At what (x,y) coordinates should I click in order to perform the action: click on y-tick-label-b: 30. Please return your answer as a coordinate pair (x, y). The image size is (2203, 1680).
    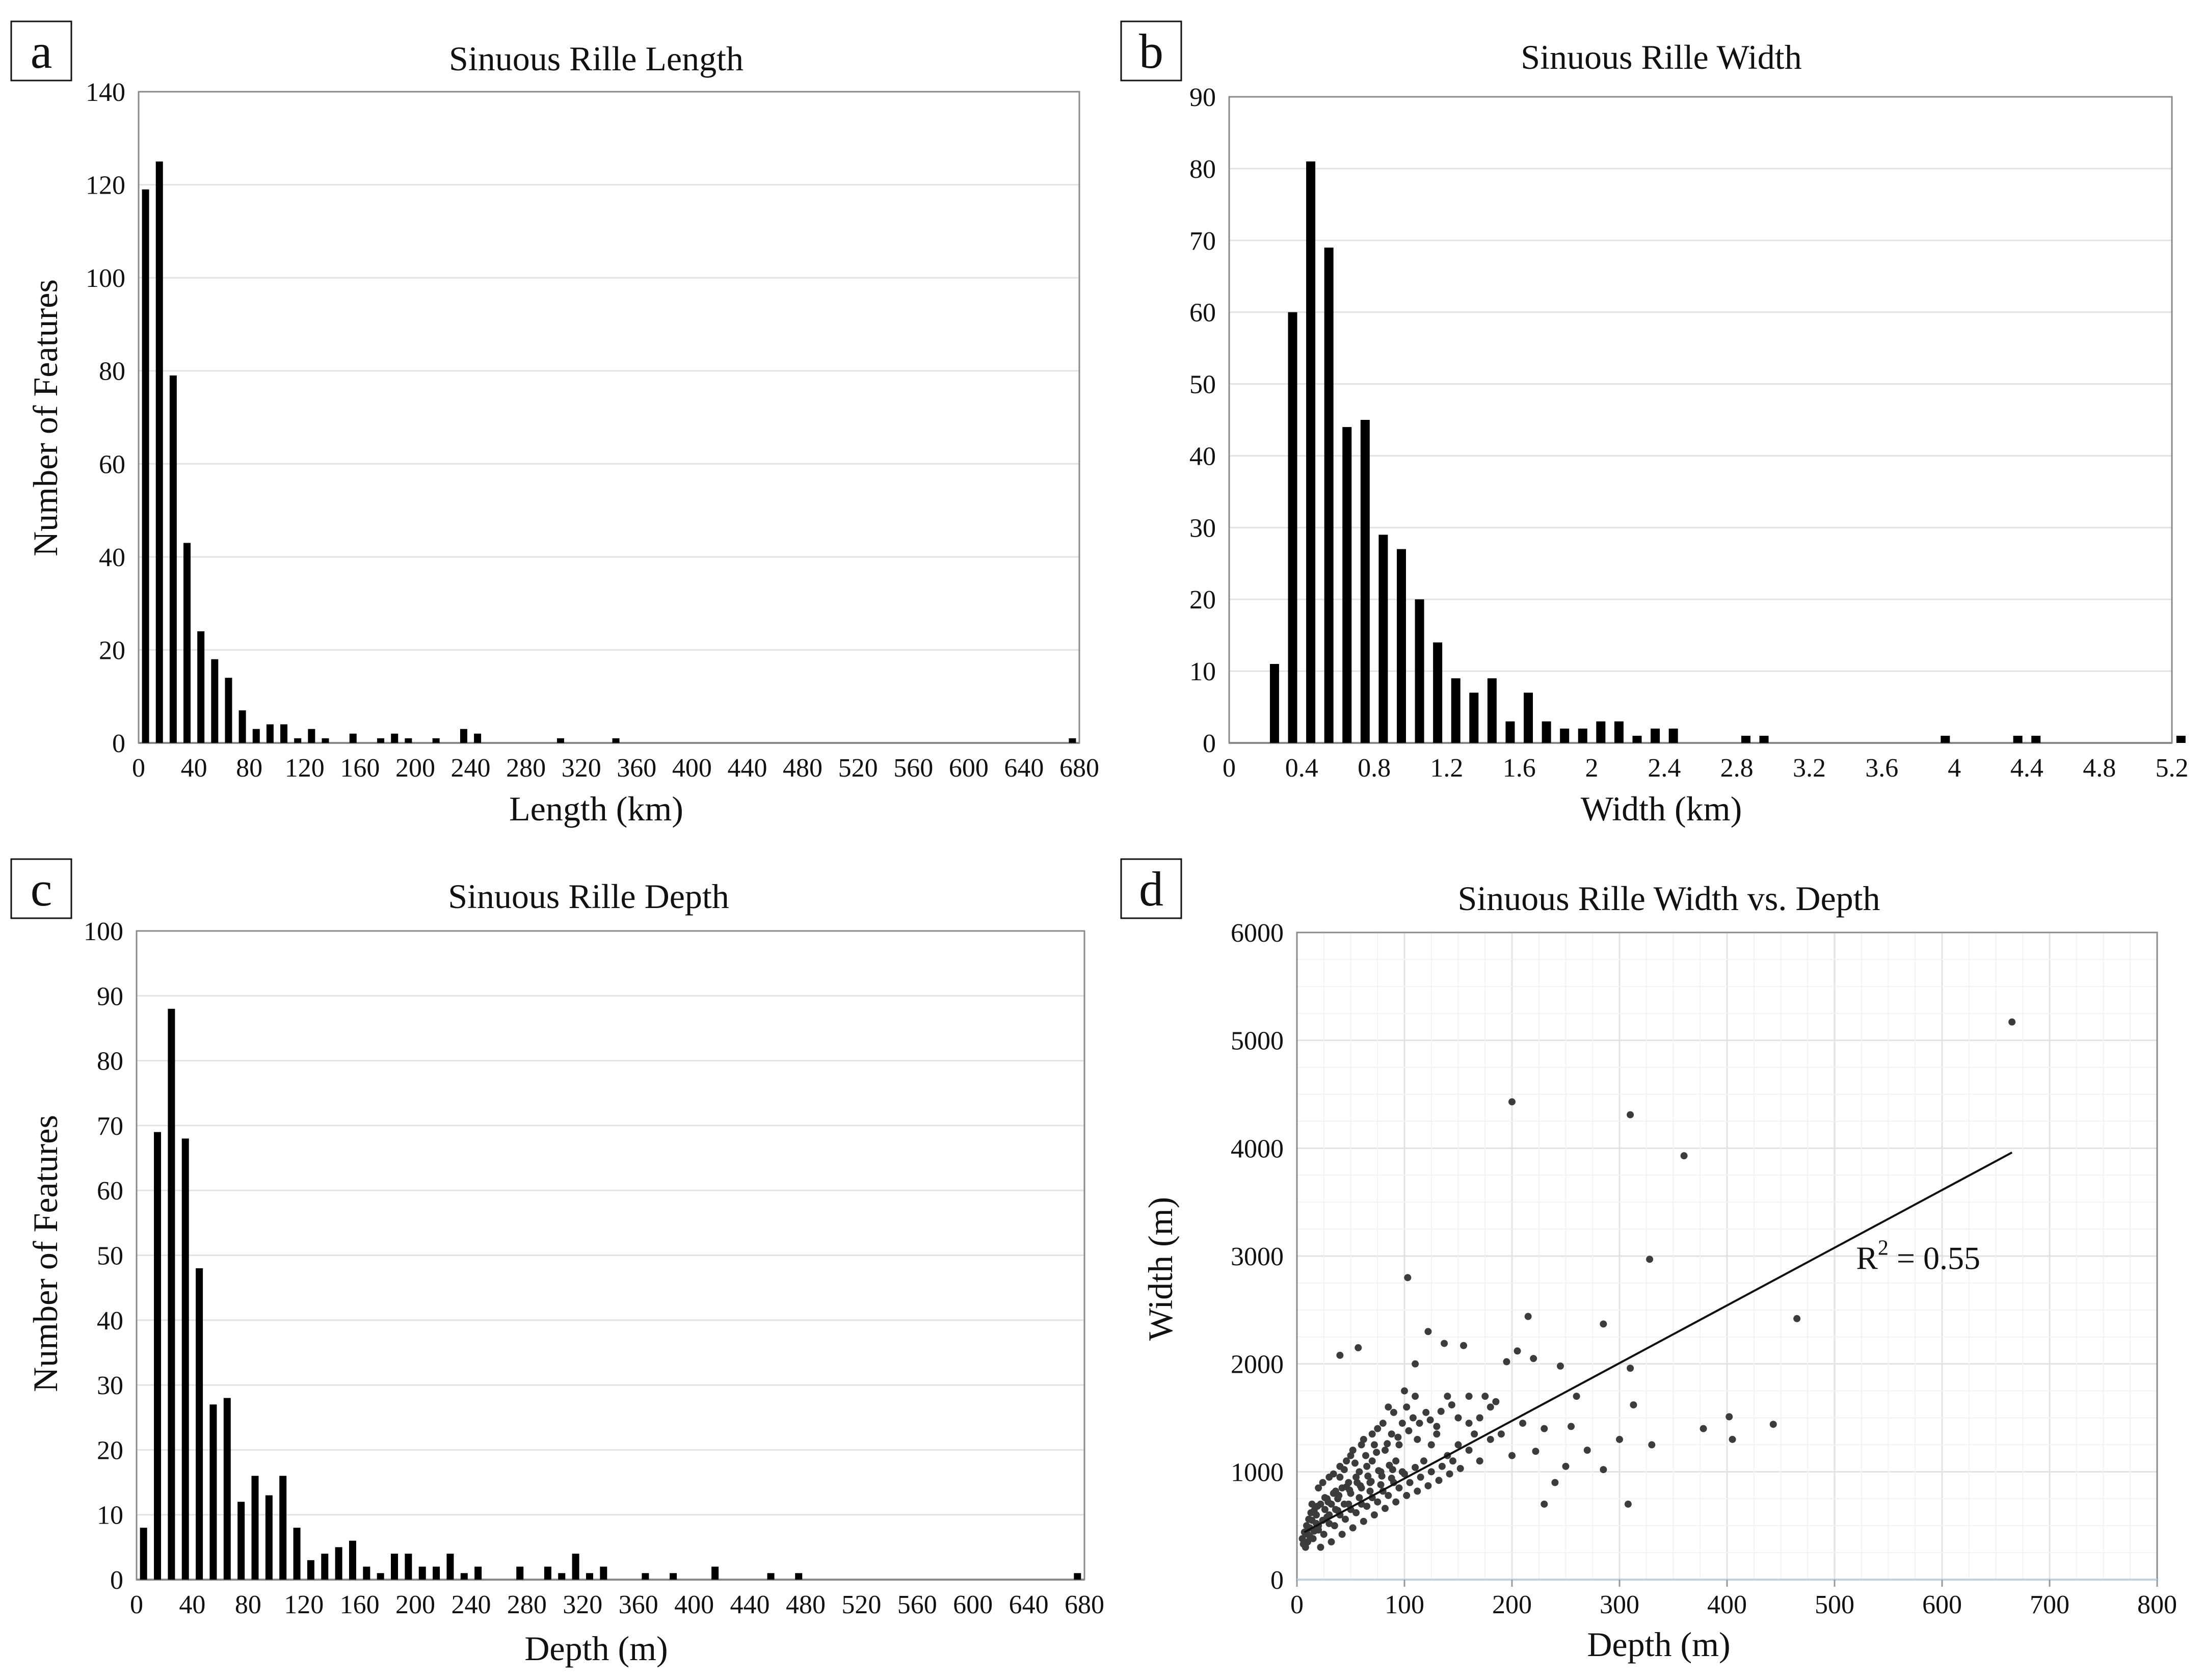
    Looking at the image, I should click on (1202, 528).